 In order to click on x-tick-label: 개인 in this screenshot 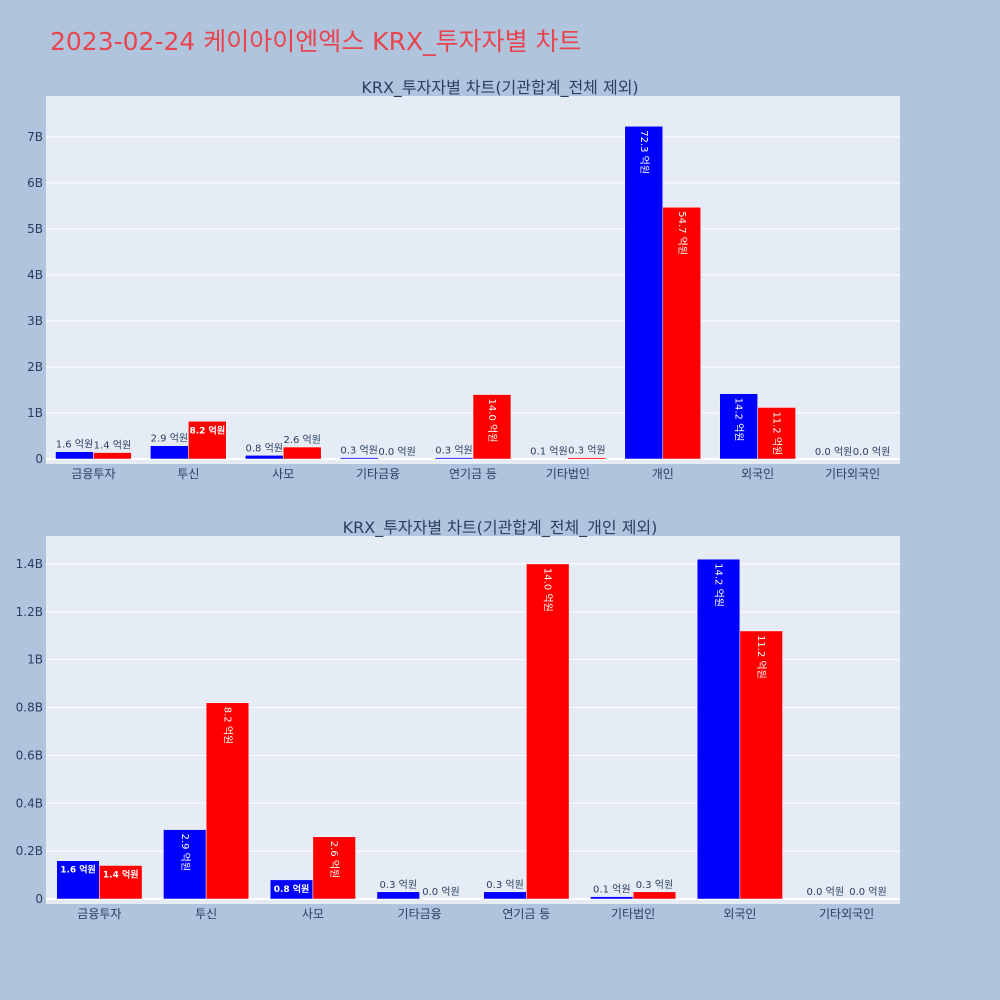, I will do `click(663, 474)`.